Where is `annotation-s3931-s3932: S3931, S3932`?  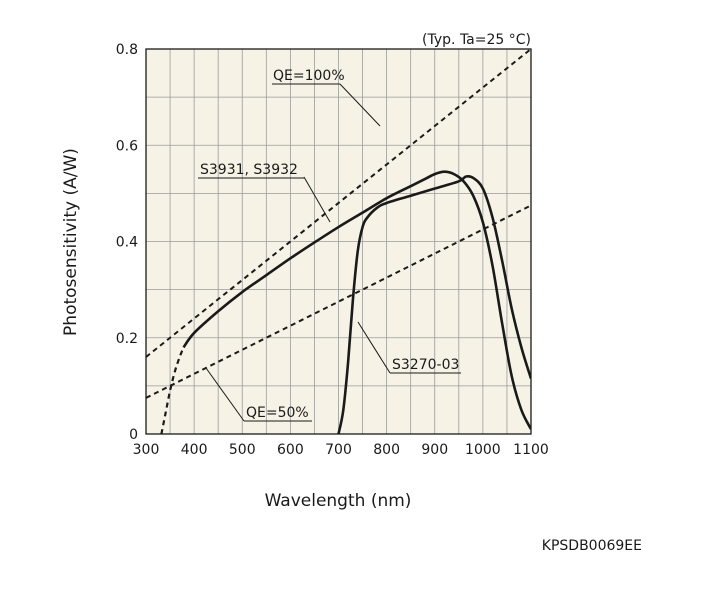 annotation-s3931-s3932: S3931, S3932 is located at coordinates (264, 192).